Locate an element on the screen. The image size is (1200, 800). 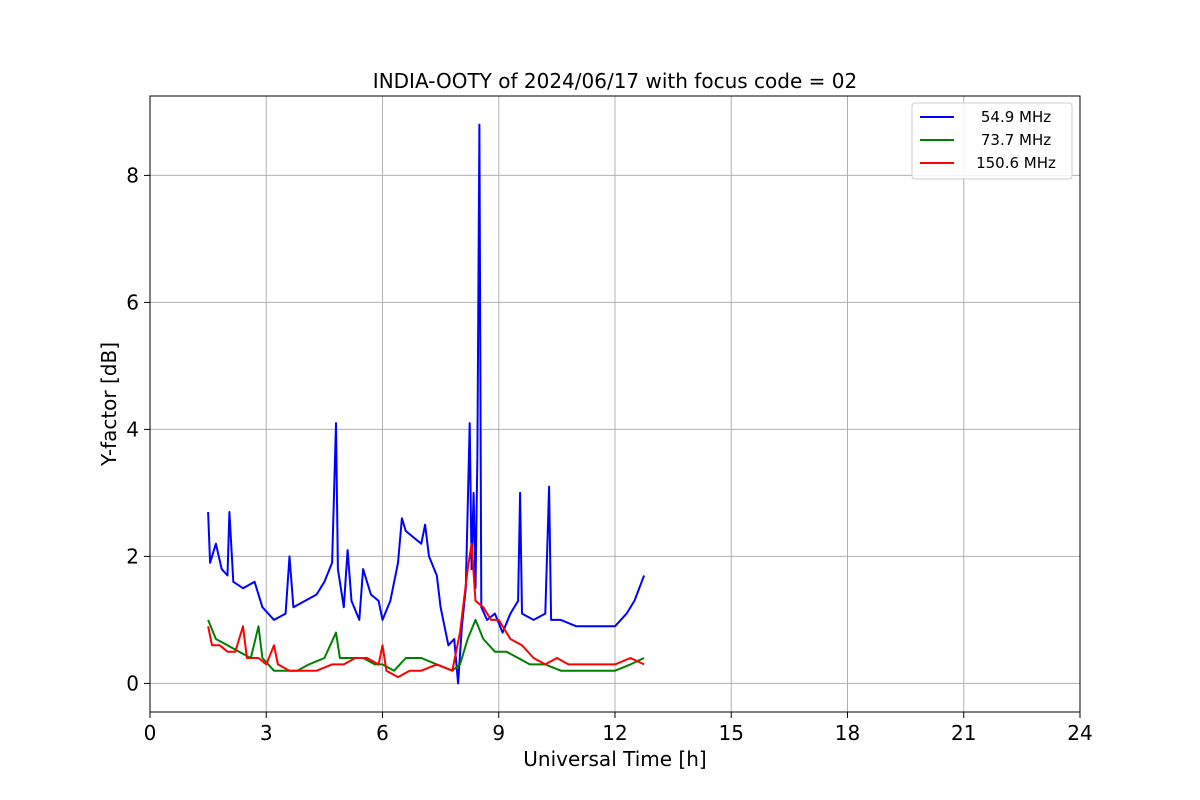
x-tick-label: 3 is located at coordinates (266, 733).